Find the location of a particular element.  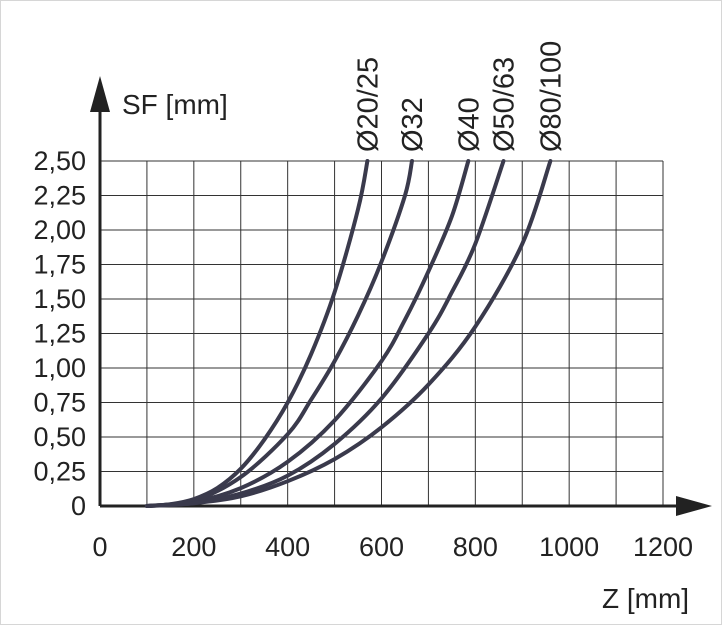

y-axis-arrow is located at coordinates (100, 94).